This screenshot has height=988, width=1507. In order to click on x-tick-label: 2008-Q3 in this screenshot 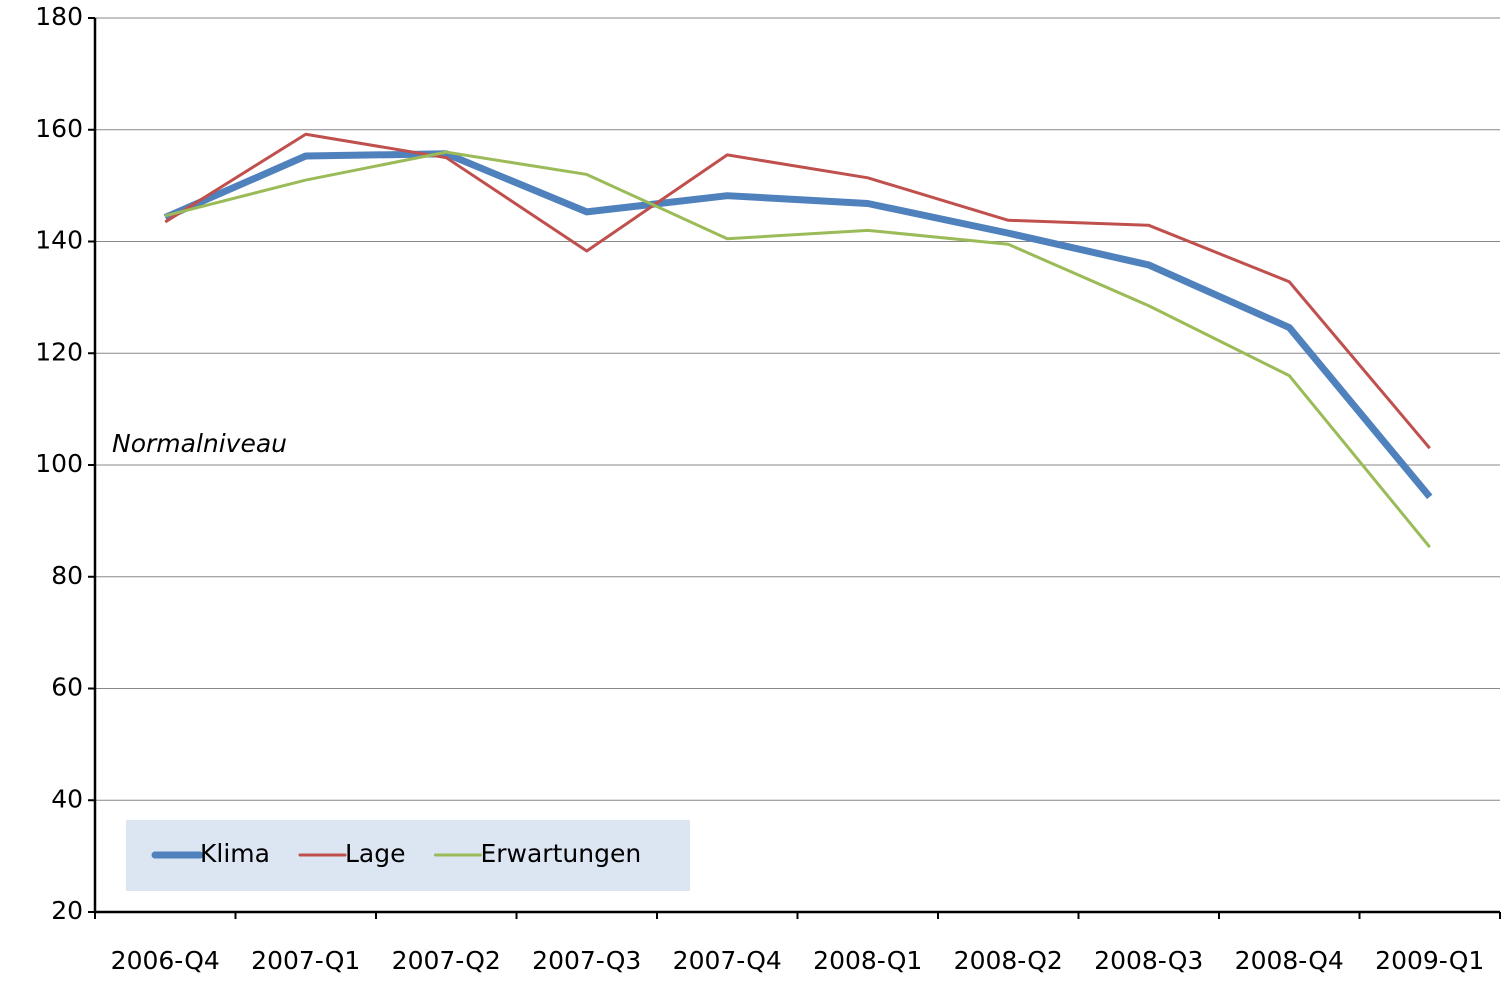, I will do `click(1148, 960)`.